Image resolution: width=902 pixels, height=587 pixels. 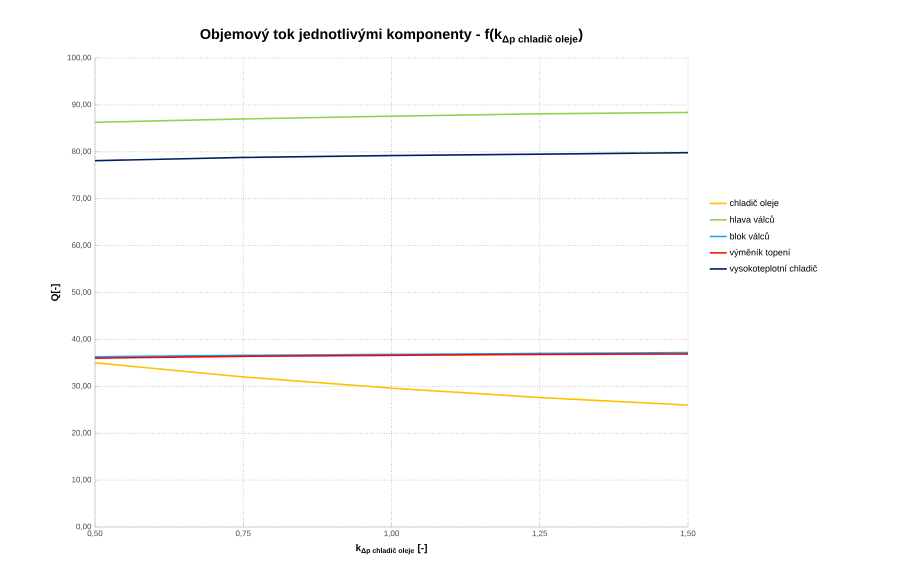 What do you see at coordinates (752, 219) in the screenshot?
I see `legend-label: hlava válců` at bounding box center [752, 219].